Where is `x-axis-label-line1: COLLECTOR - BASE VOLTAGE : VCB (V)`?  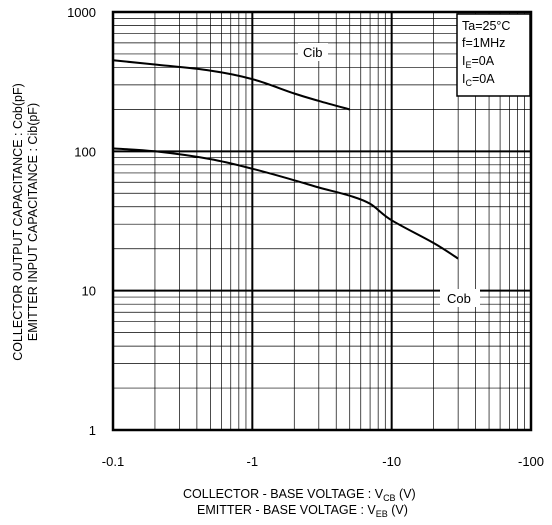
x-axis-label-line1: COLLECTOR - BASE VOLTAGE : VCB (V) is located at coordinates (299, 495).